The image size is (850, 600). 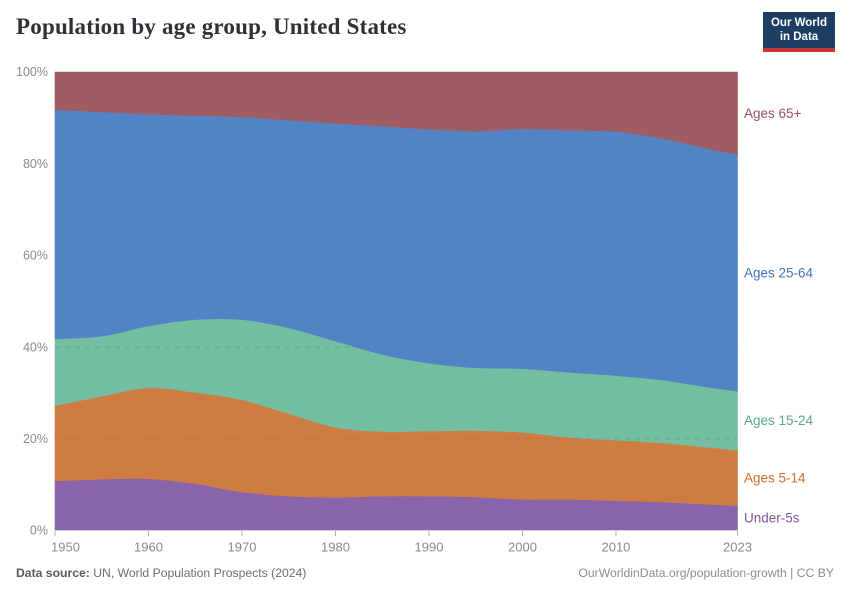 What do you see at coordinates (242, 547) in the screenshot?
I see `x-tick-label-1970: 1970` at bounding box center [242, 547].